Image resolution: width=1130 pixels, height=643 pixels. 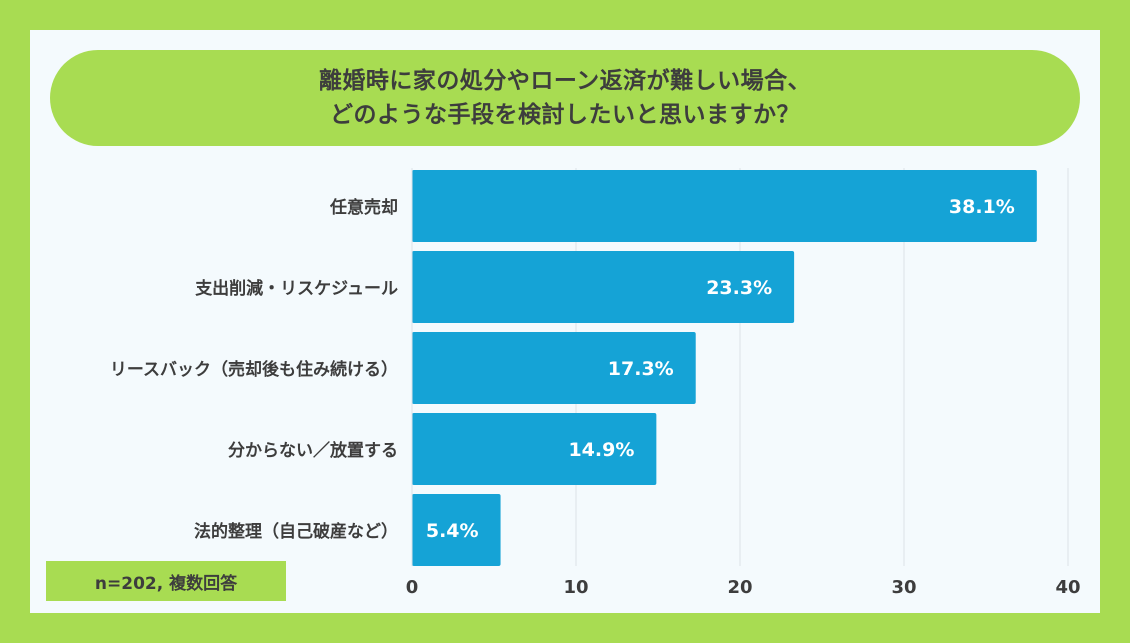 What do you see at coordinates (575, 587) in the screenshot?
I see `x-tick-label: 10` at bounding box center [575, 587].